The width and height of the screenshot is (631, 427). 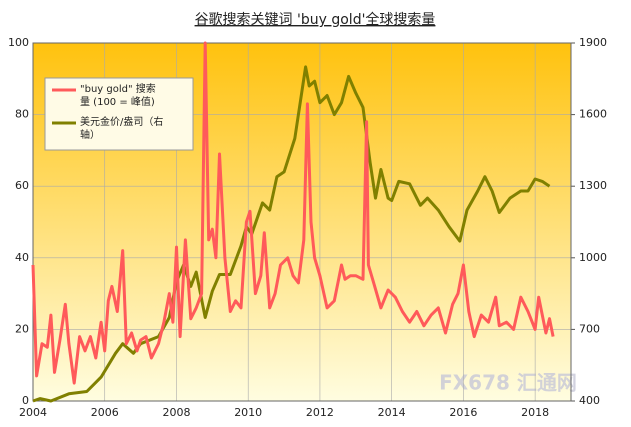 What do you see at coordinates (18, 42) in the screenshot?
I see `y-tick-label: 100` at bounding box center [18, 42].